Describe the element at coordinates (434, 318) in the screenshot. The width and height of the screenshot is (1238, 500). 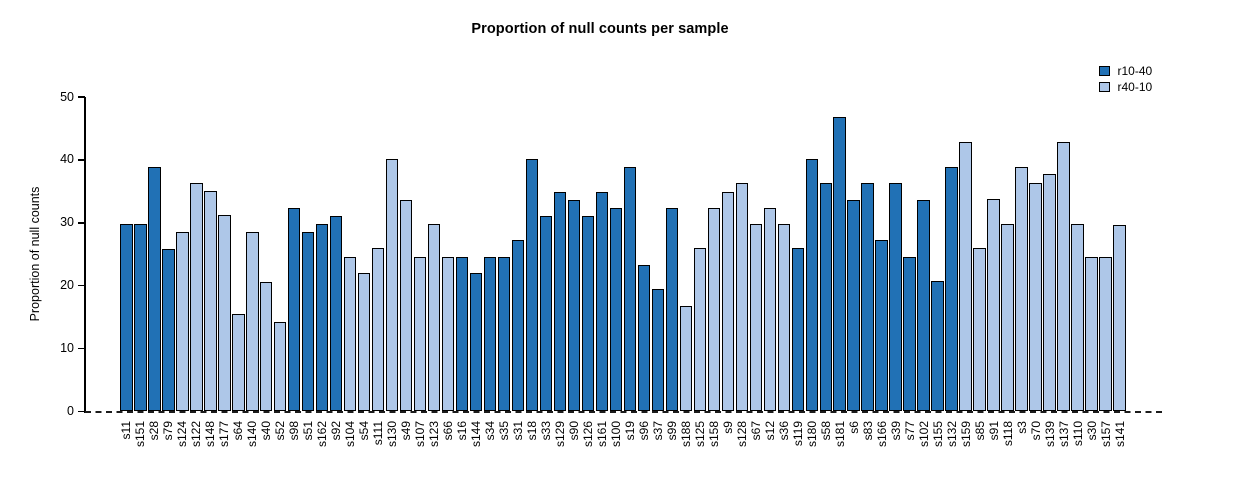
I see `bar-s123` at that location.